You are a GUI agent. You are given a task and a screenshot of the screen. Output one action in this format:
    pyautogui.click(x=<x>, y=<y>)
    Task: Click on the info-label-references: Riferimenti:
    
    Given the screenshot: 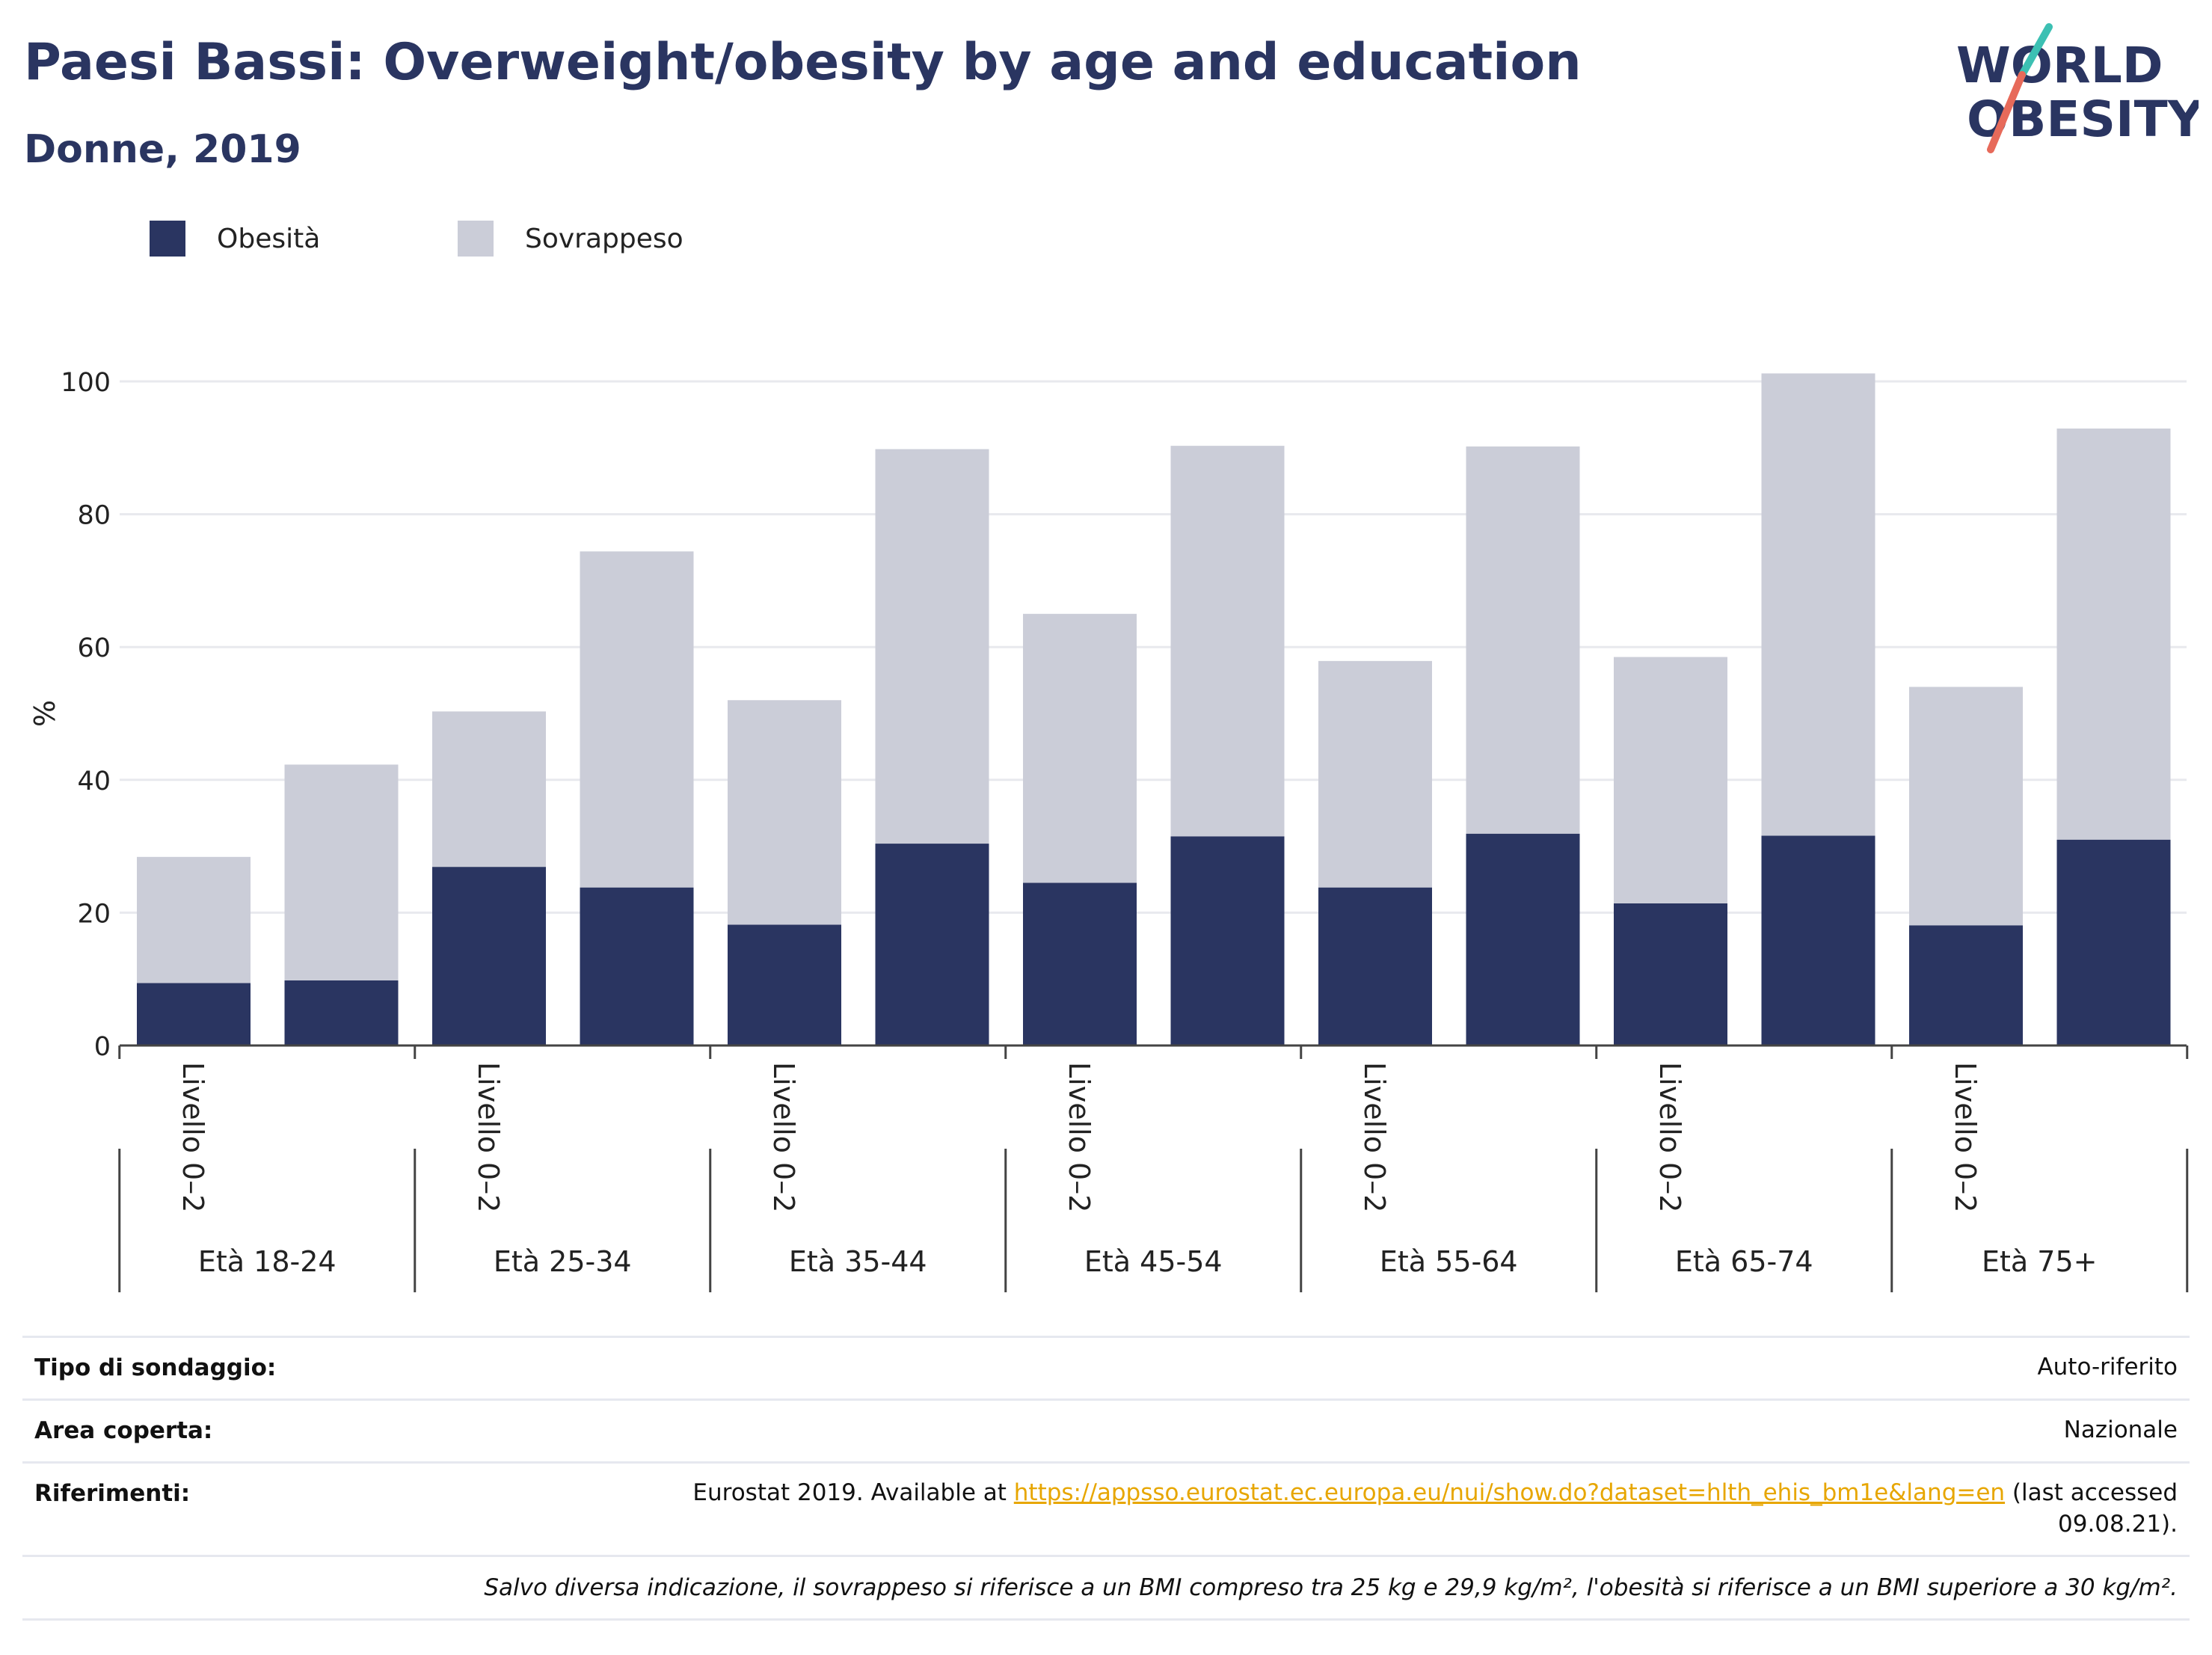 What is the action you would take?
    pyautogui.click(x=112, y=1493)
    